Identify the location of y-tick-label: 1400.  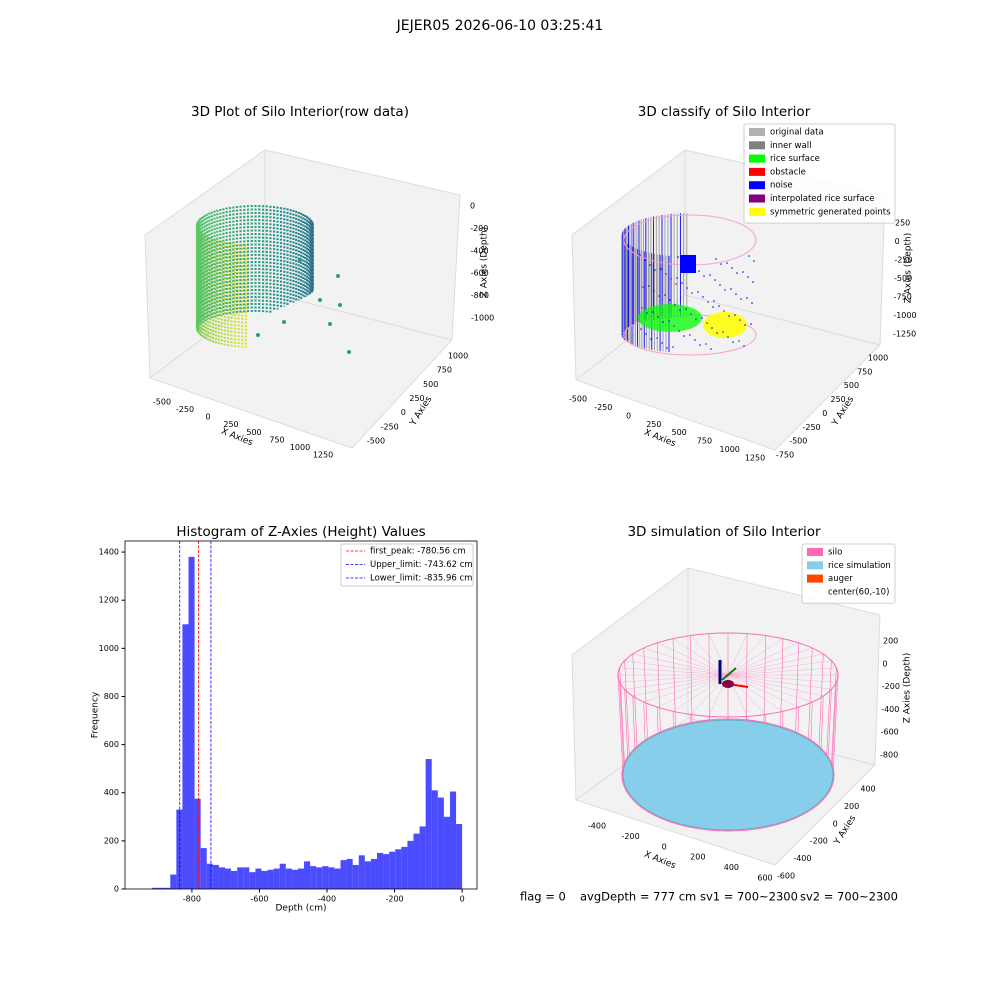
(109, 552).